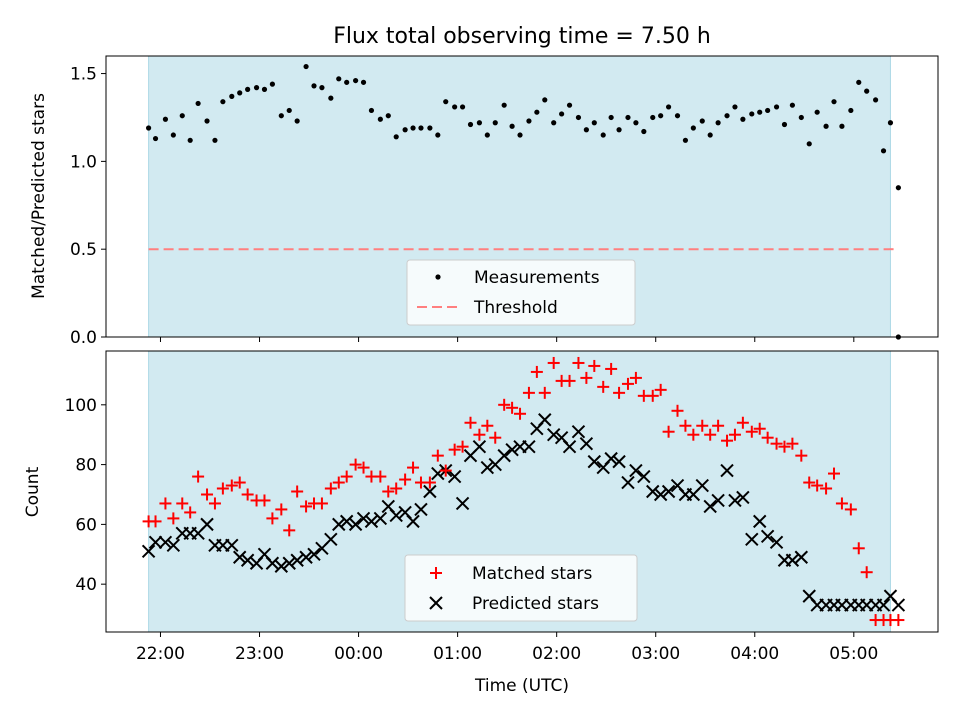 This screenshot has height=720, width=960. I want to click on bottom-y-tick-label: 80, so click(86, 466).